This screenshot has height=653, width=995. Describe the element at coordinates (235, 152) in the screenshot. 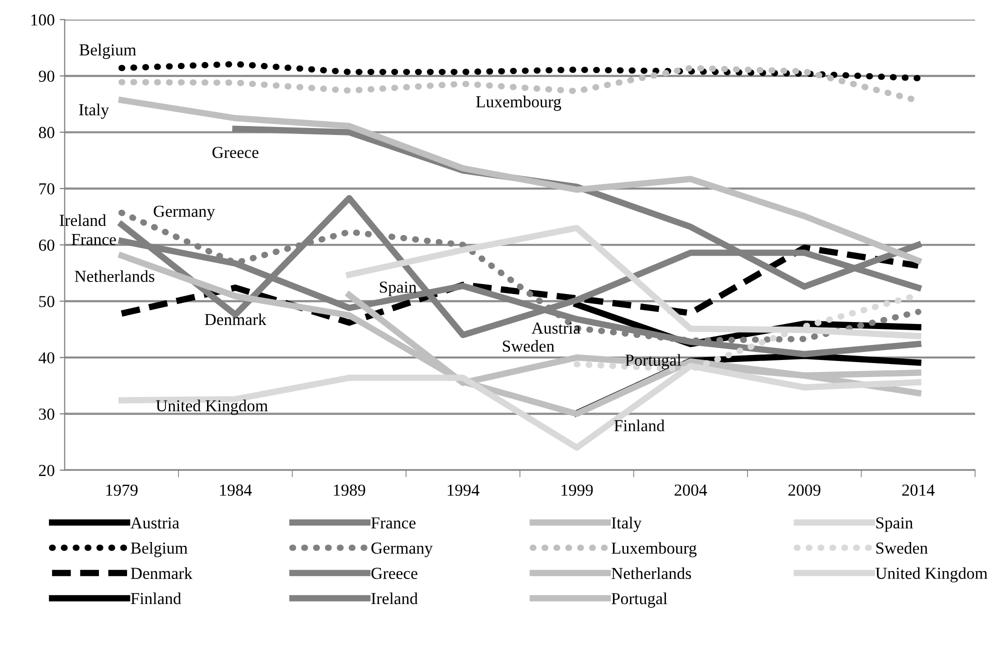

I see `annotation: Greece` at that location.